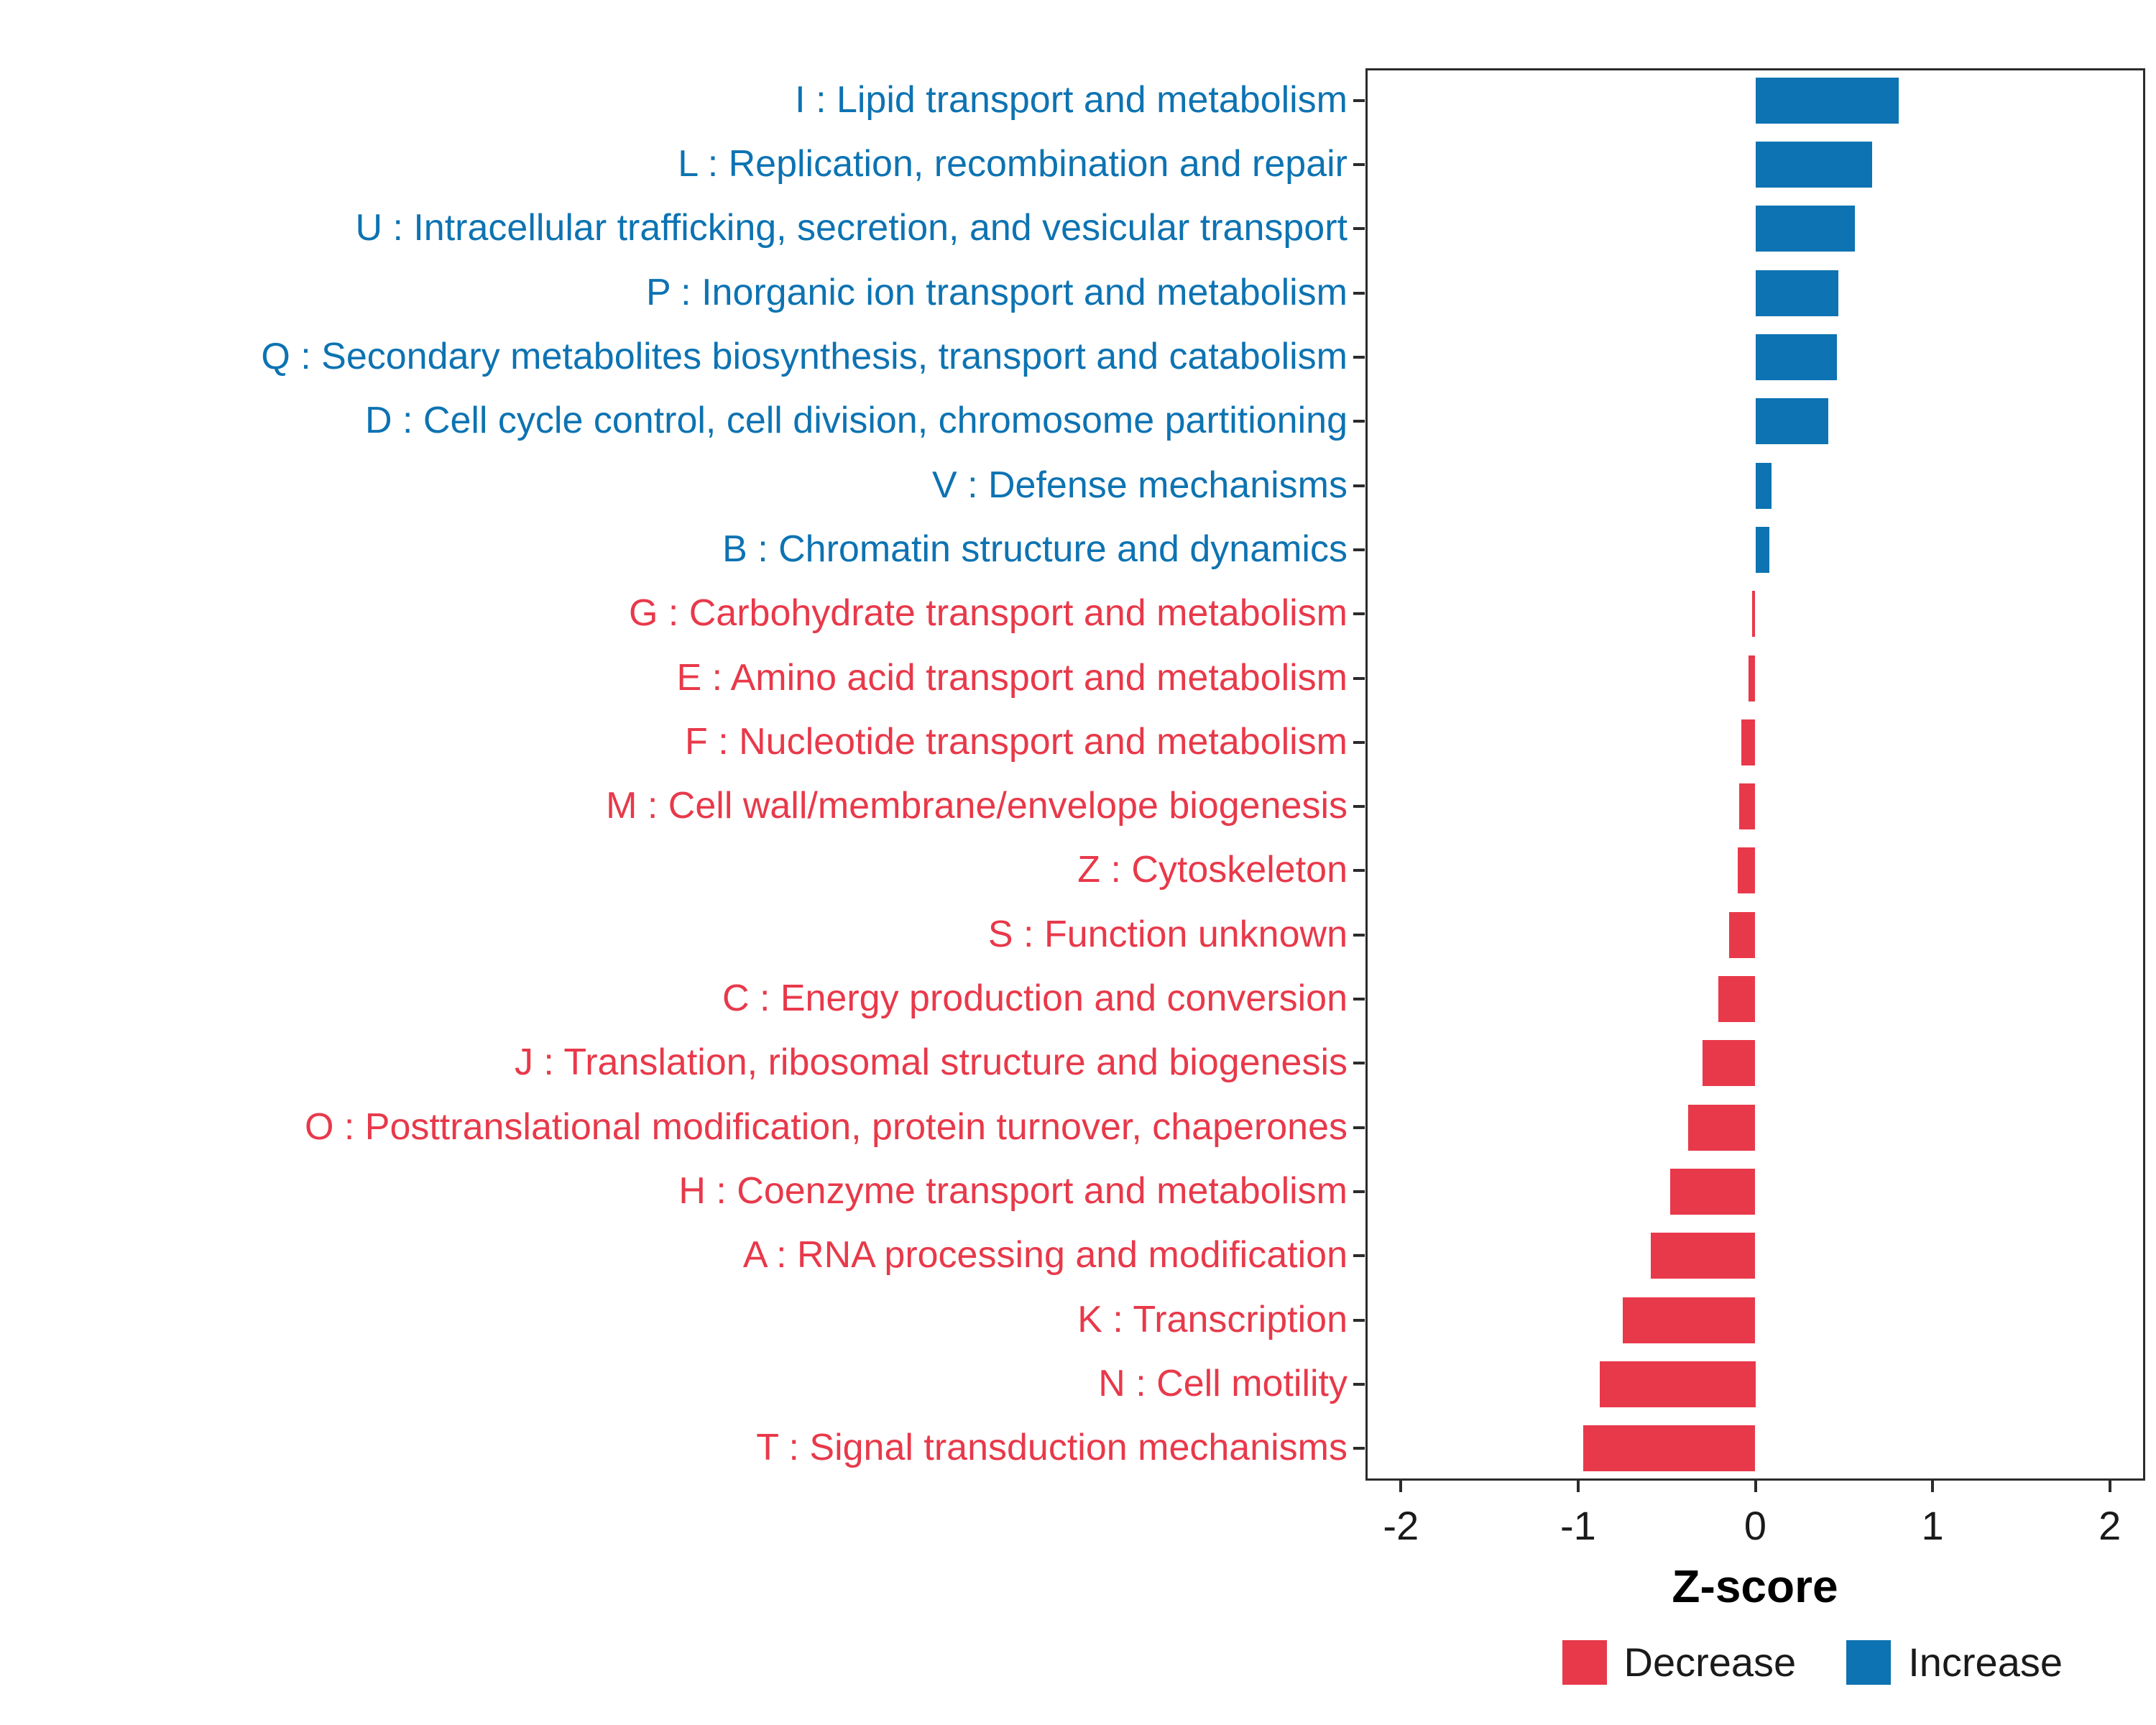  What do you see at coordinates (2110, 1525) in the screenshot?
I see `x-tick-label-2: 2` at bounding box center [2110, 1525].